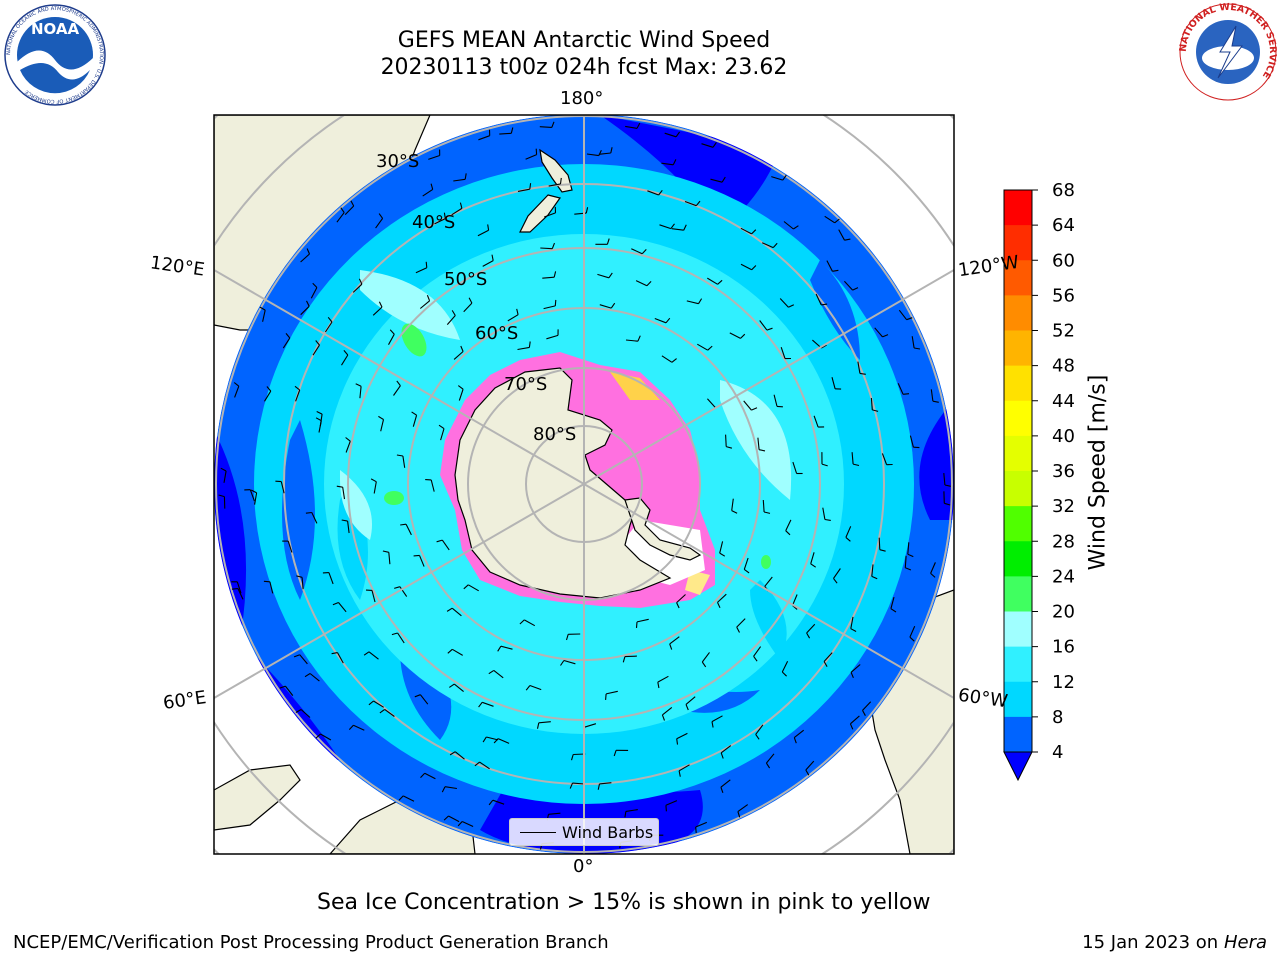 The image size is (1280, 960). I want to click on colorbar-tick-label: 68, so click(1063, 190).